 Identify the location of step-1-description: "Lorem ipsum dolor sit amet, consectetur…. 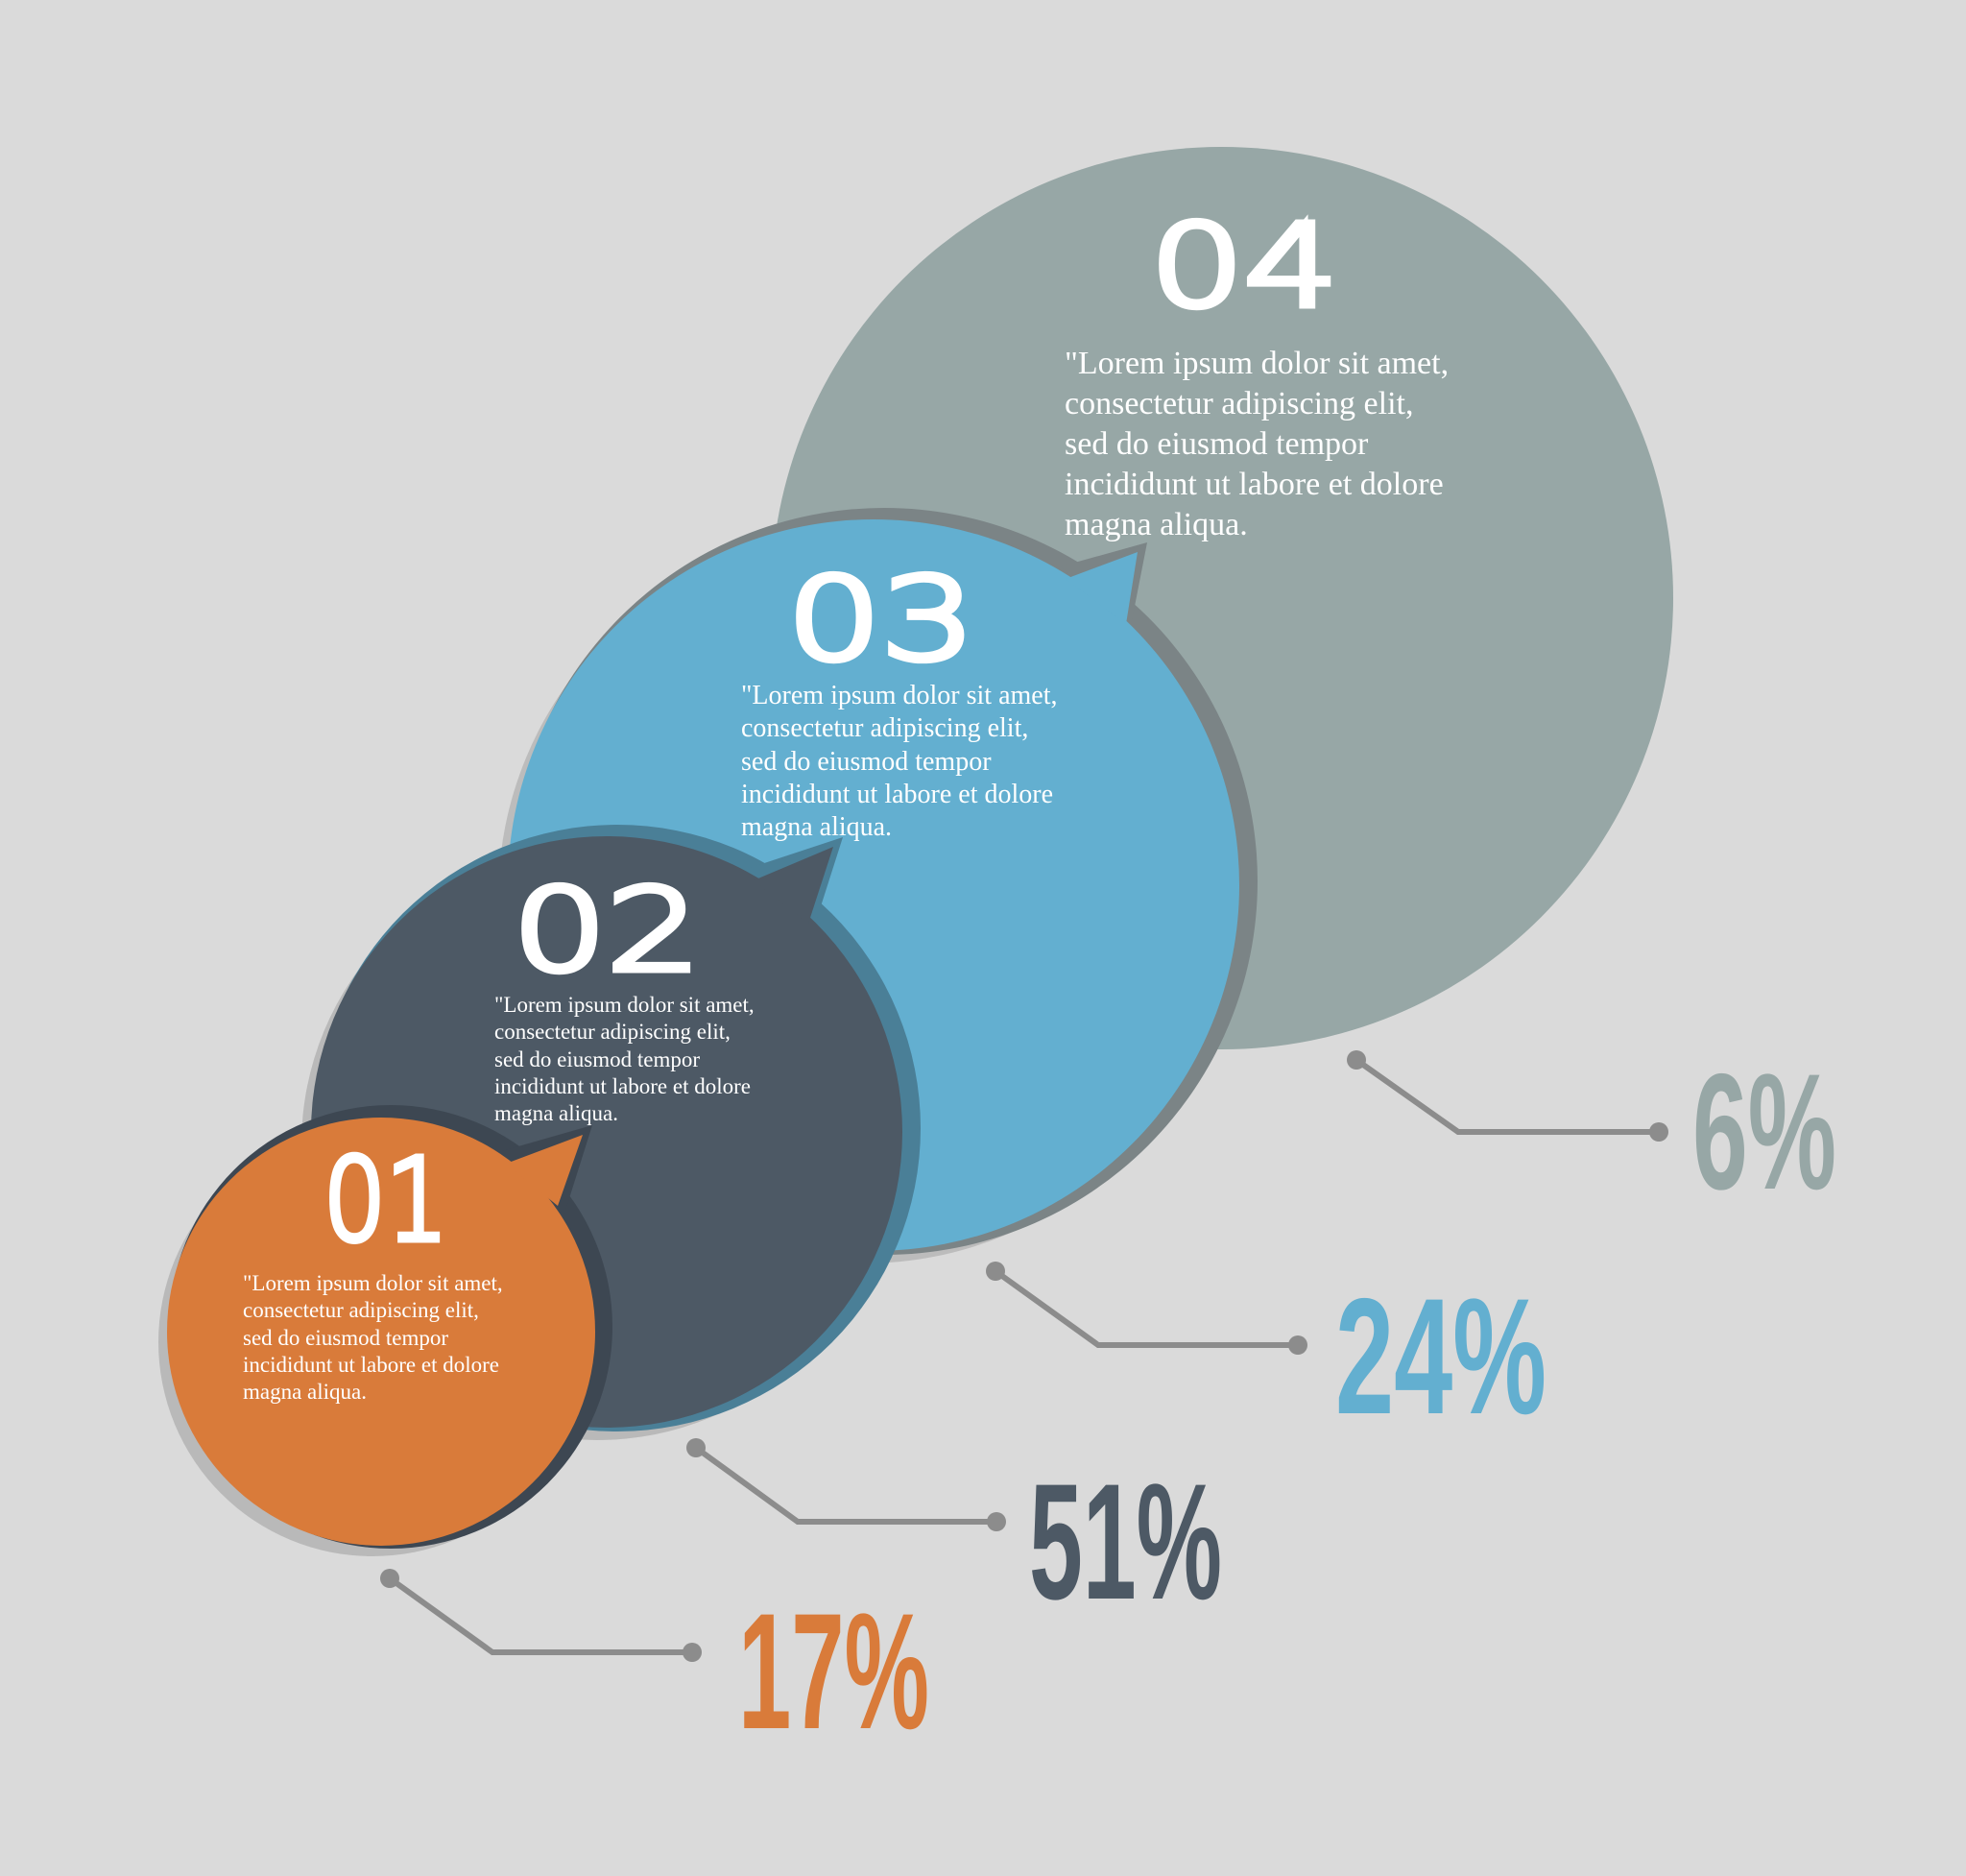
(375, 1338).